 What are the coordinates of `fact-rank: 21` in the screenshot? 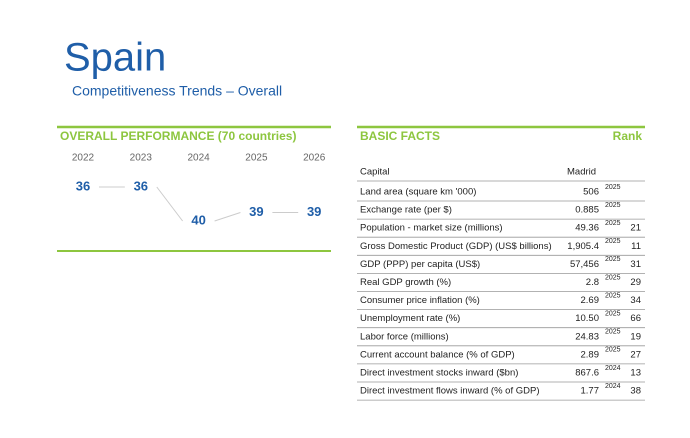 It's located at (635, 228).